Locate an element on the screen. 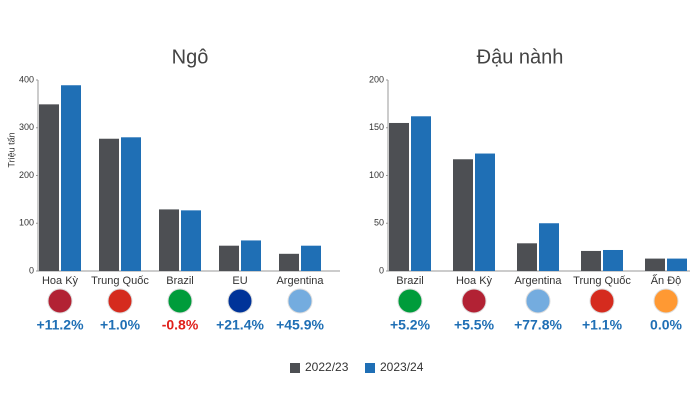  chart-title: Đậu nành is located at coordinates (520, 57).